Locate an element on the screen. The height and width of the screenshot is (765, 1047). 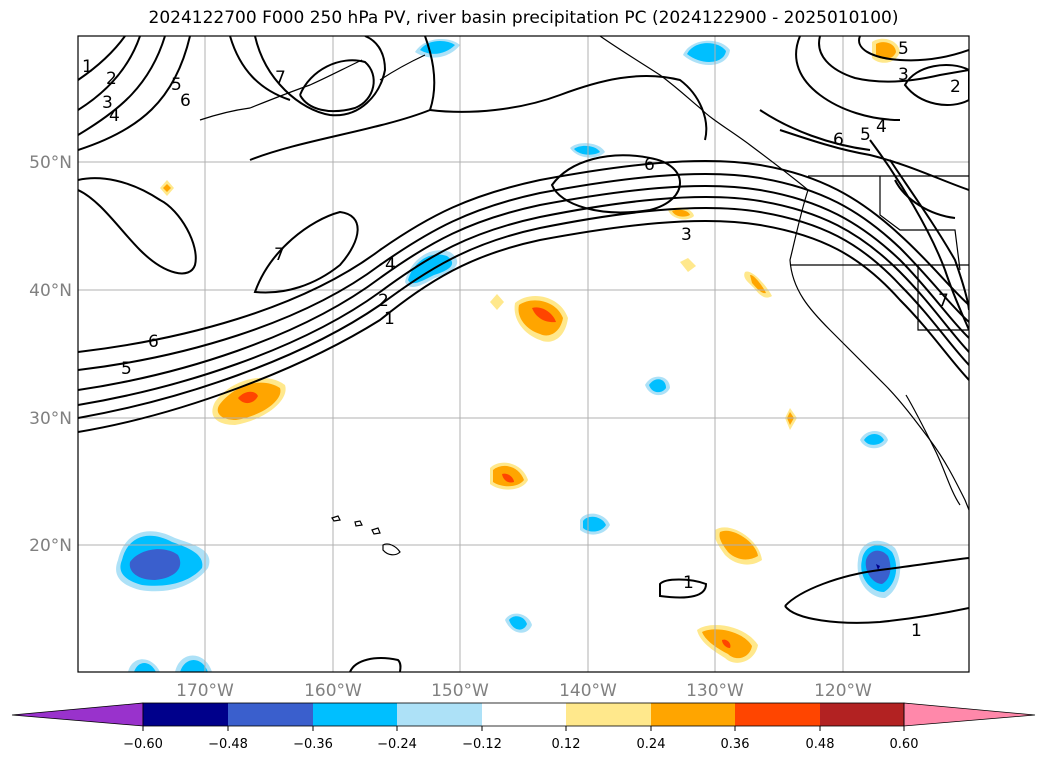
colorbar-tick-label: −0.60 is located at coordinates (143, 744).